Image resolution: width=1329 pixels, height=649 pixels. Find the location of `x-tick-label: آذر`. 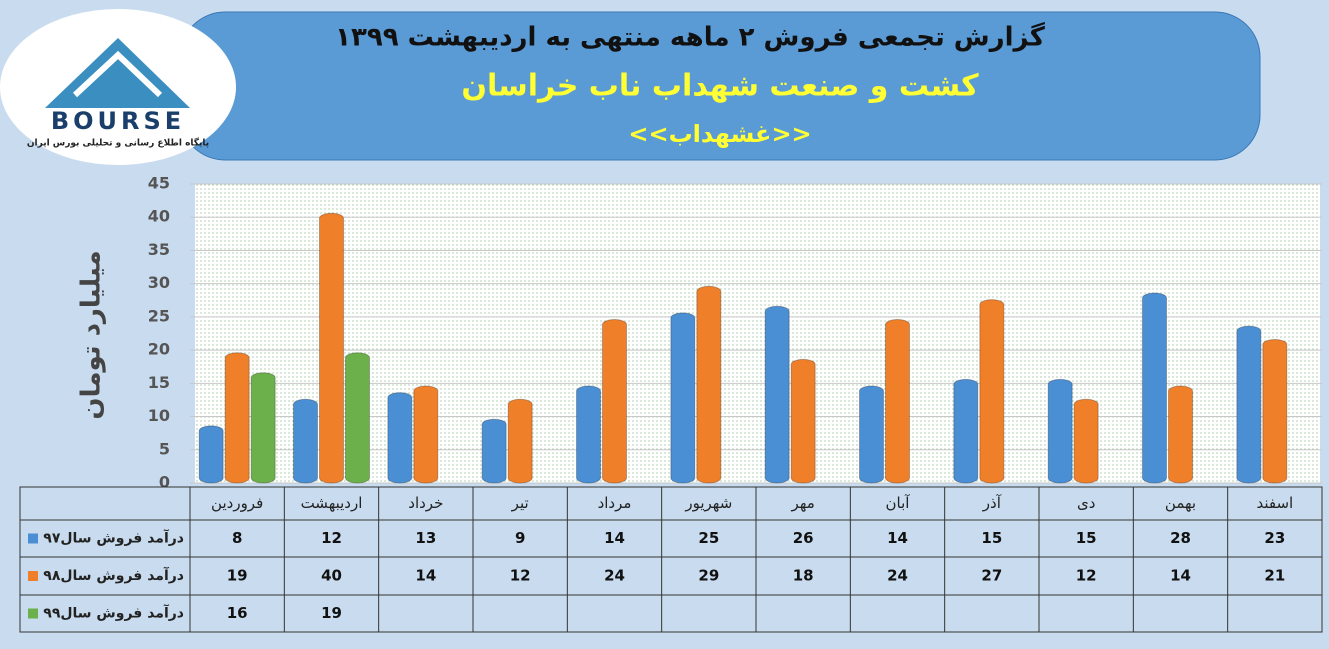

x-tick-label: آذر is located at coordinates (992, 503).